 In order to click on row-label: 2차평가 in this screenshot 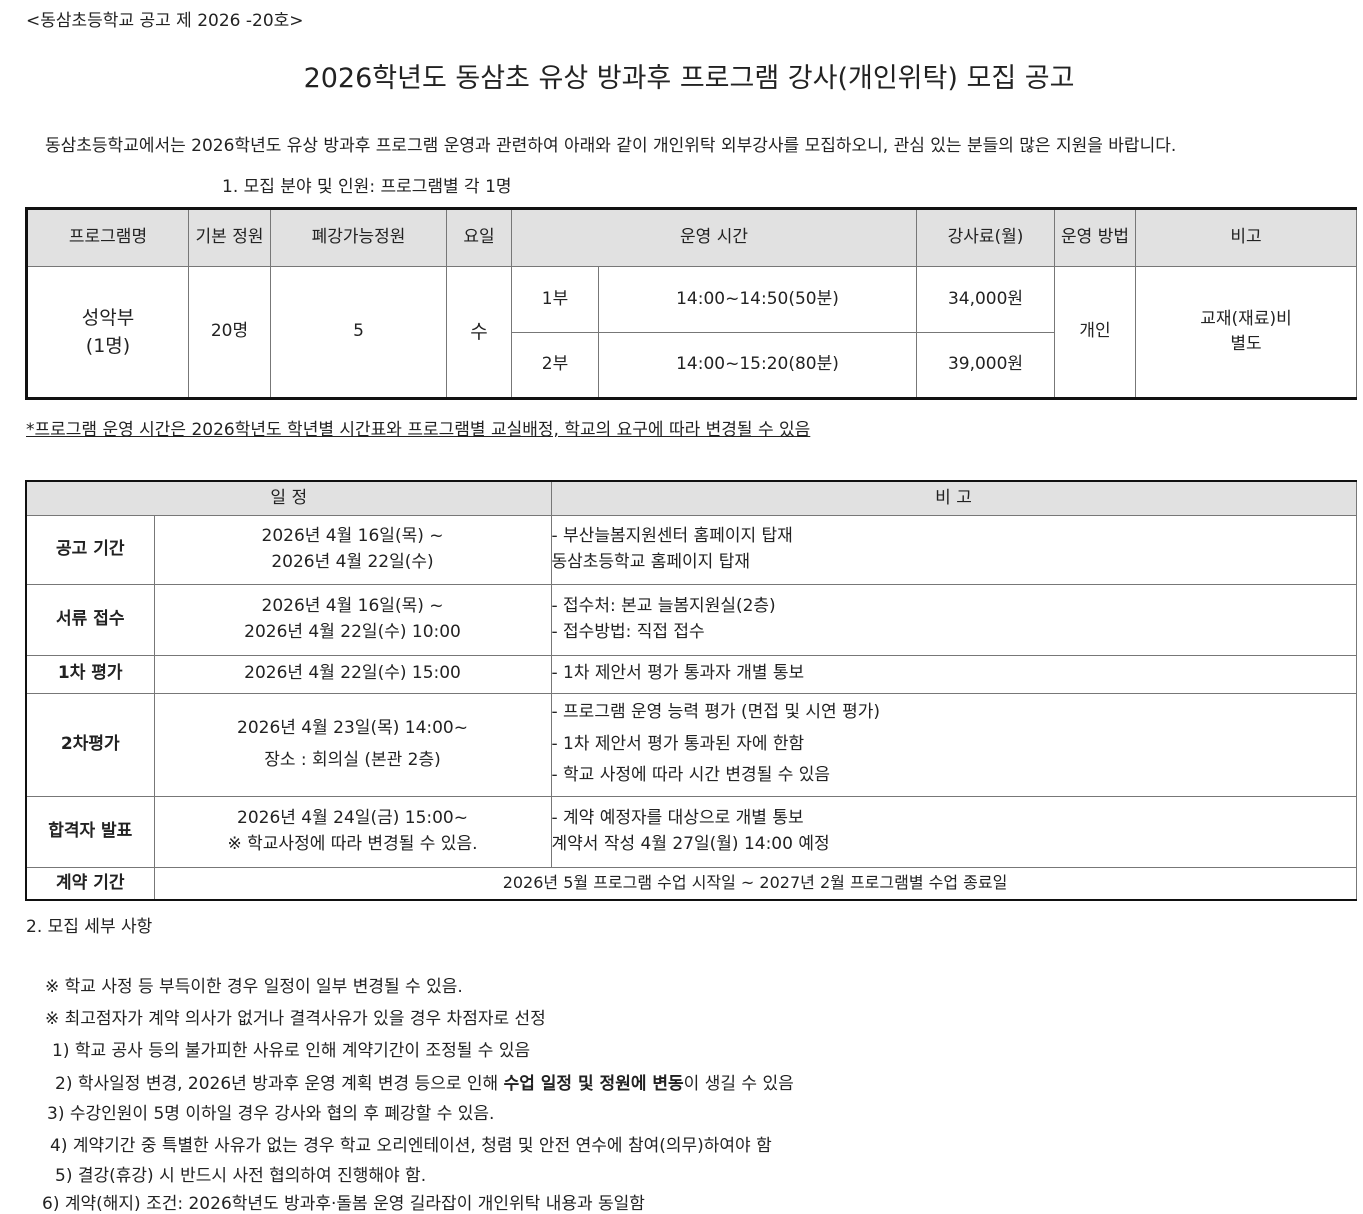, I will do `click(90, 744)`.